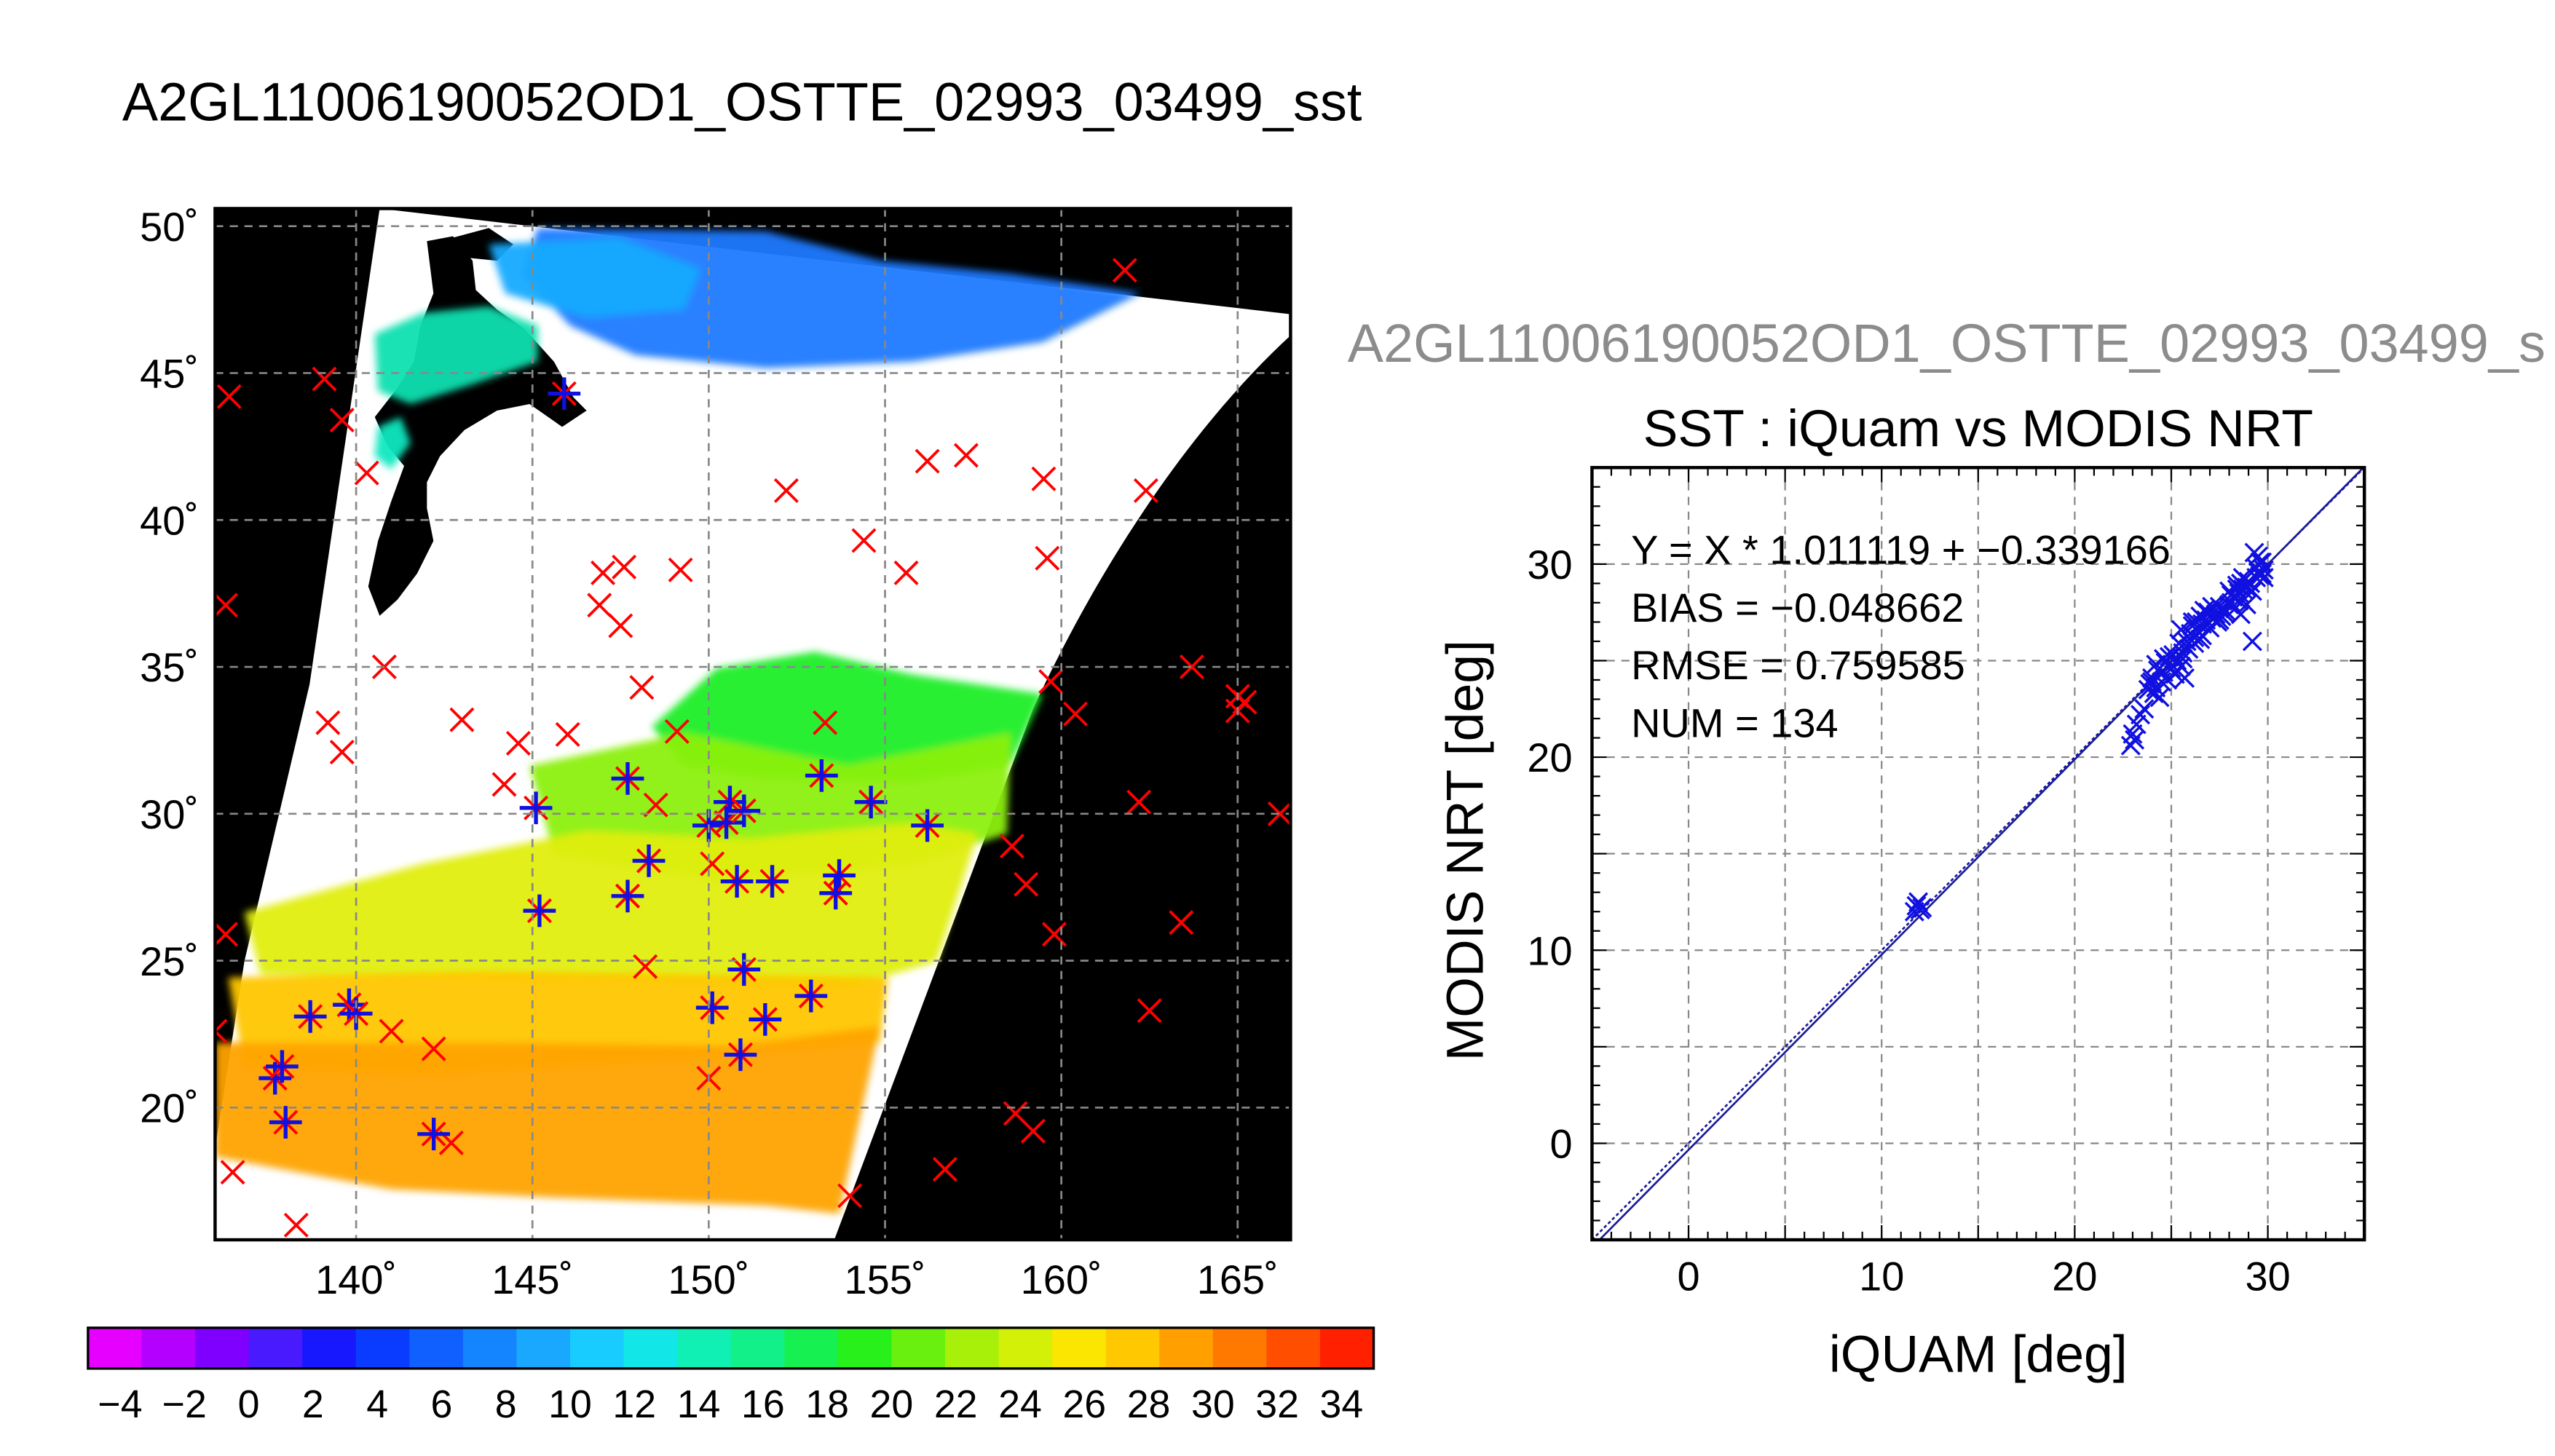  What do you see at coordinates (601, 764) in the screenshot?
I see `collocated-markers` at bounding box center [601, 764].